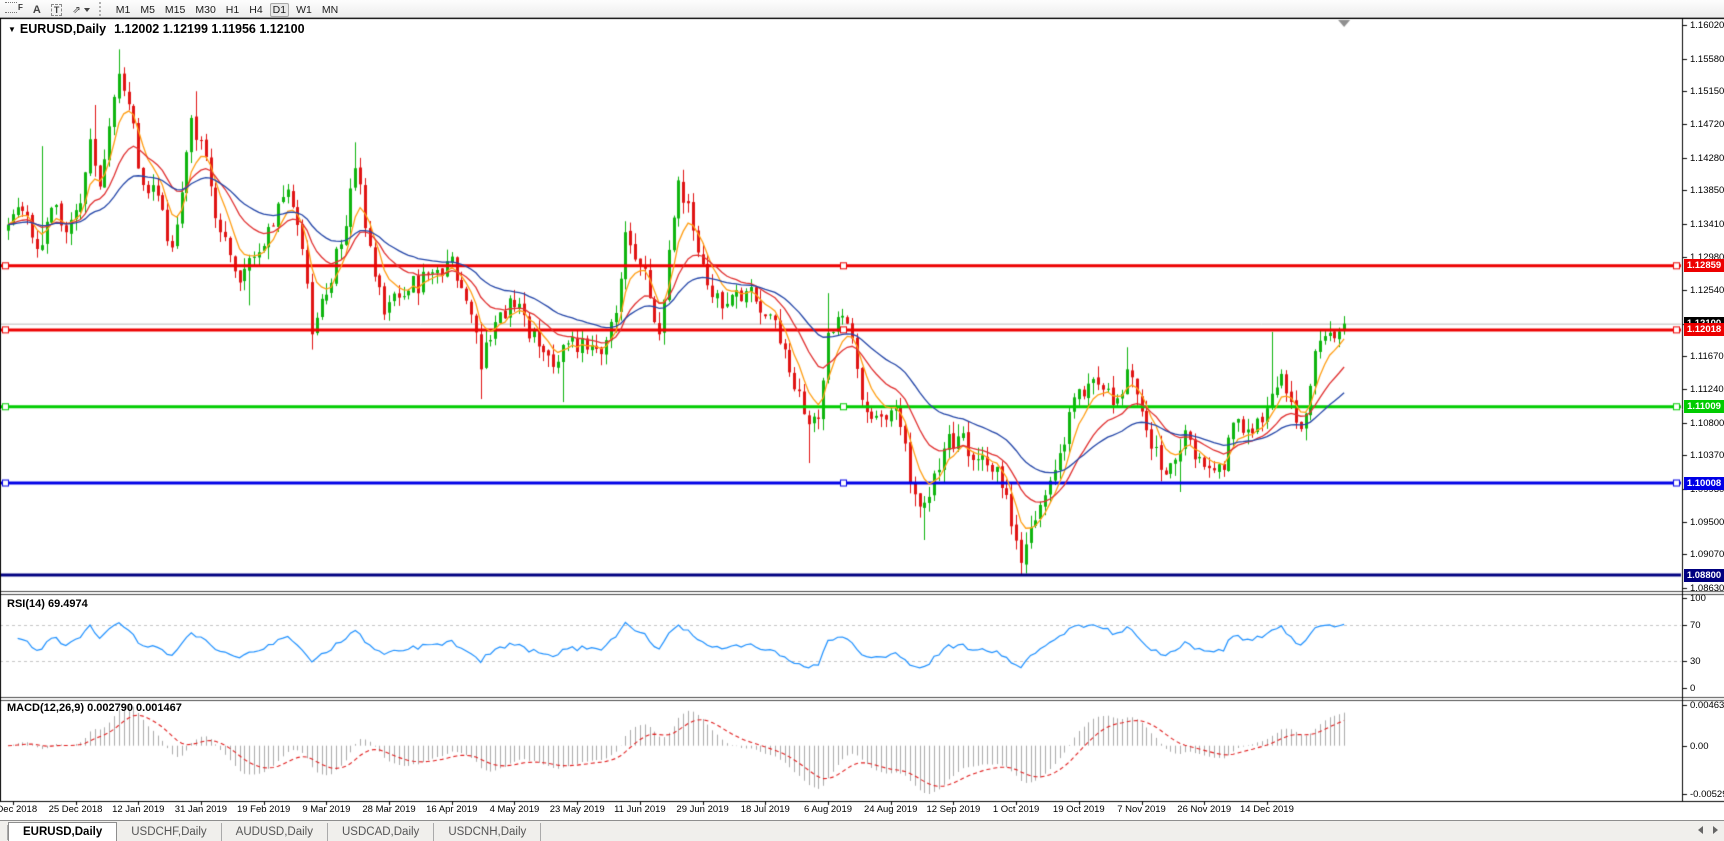 Image resolution: width=1724 pixels, height=841 pixels. Describe the element at coordinates (256, 9) in the screenshot. I see `timeframe-H4-button: H4` at that location.